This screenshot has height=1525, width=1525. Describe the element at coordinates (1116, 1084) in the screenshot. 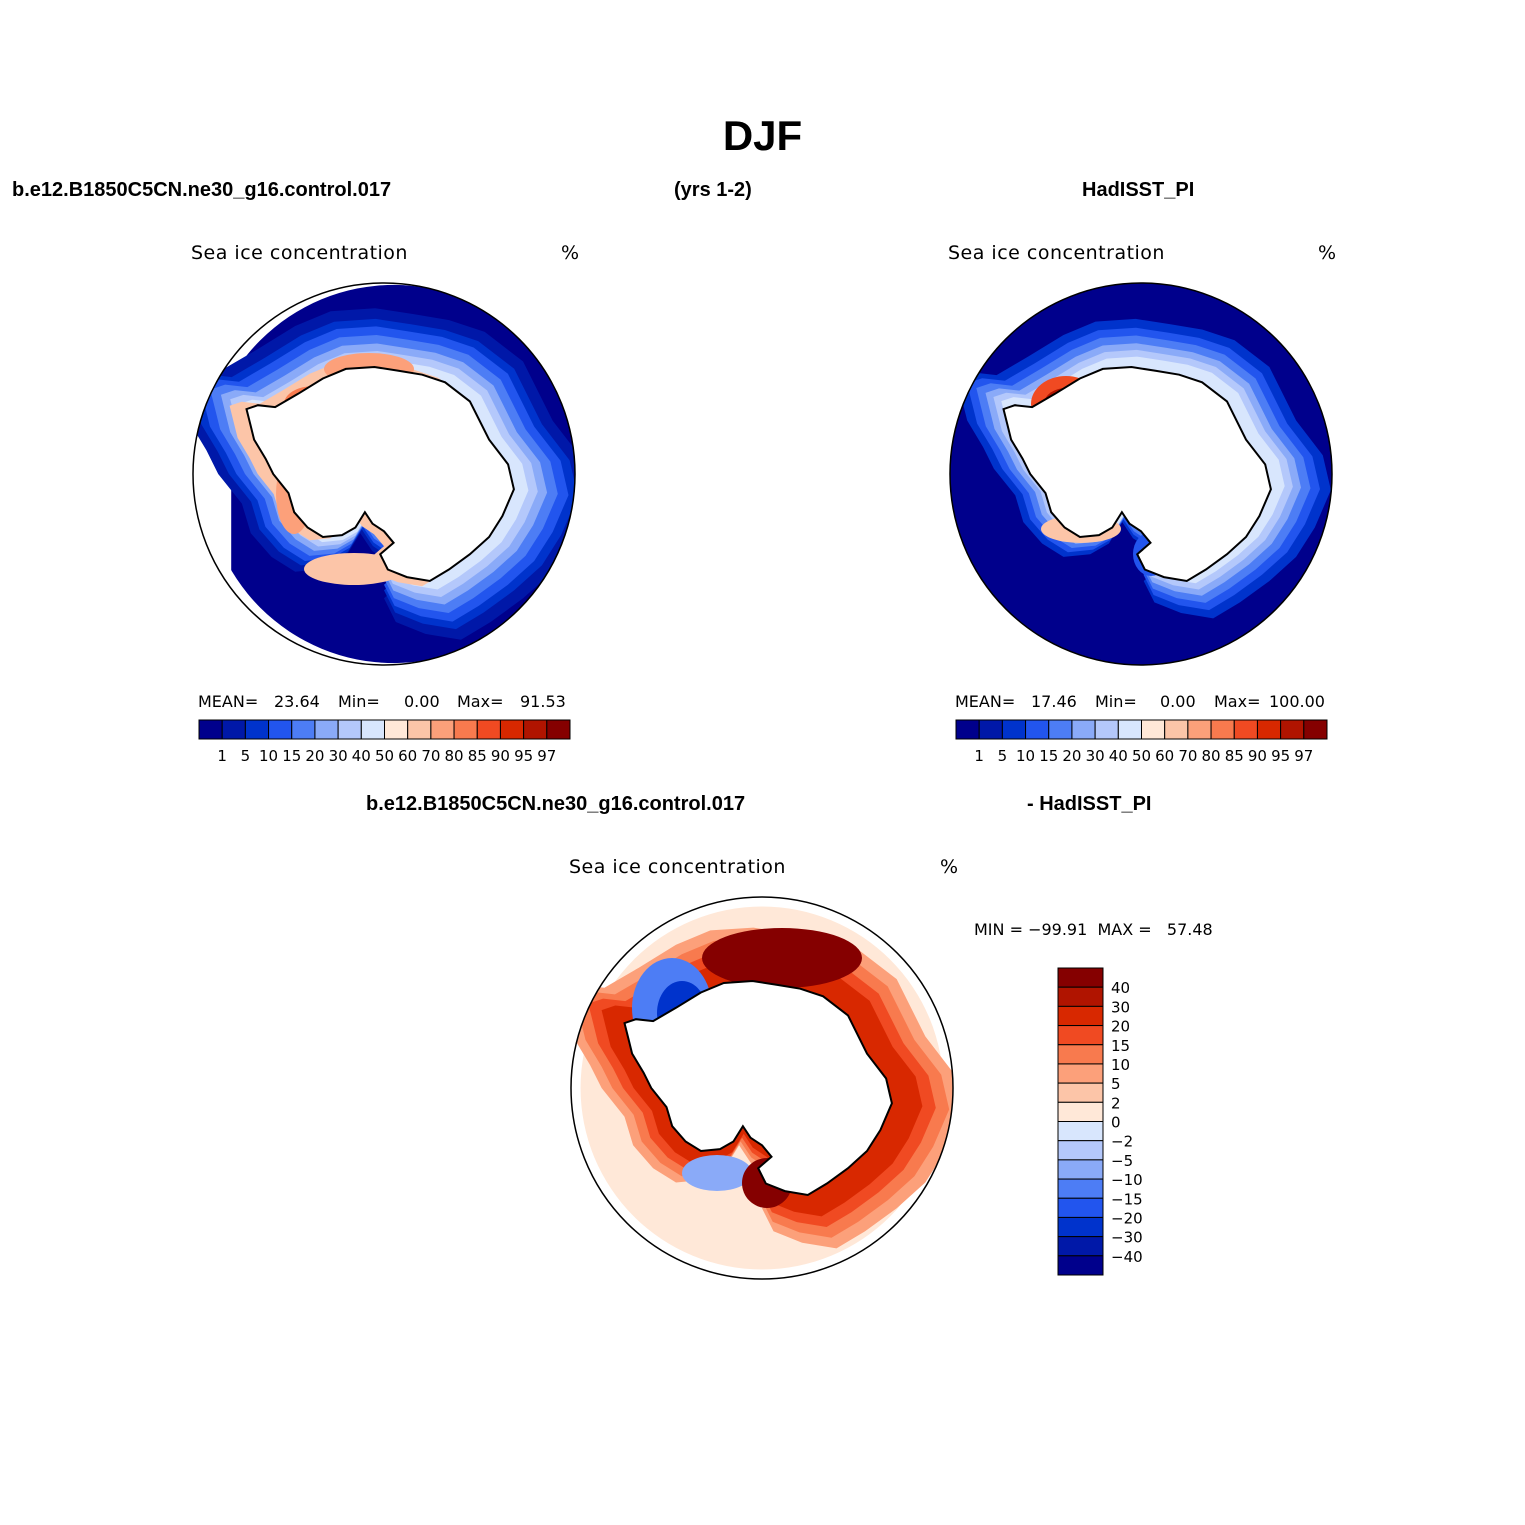

I see `colorbar-label-diff: 5` at that location.